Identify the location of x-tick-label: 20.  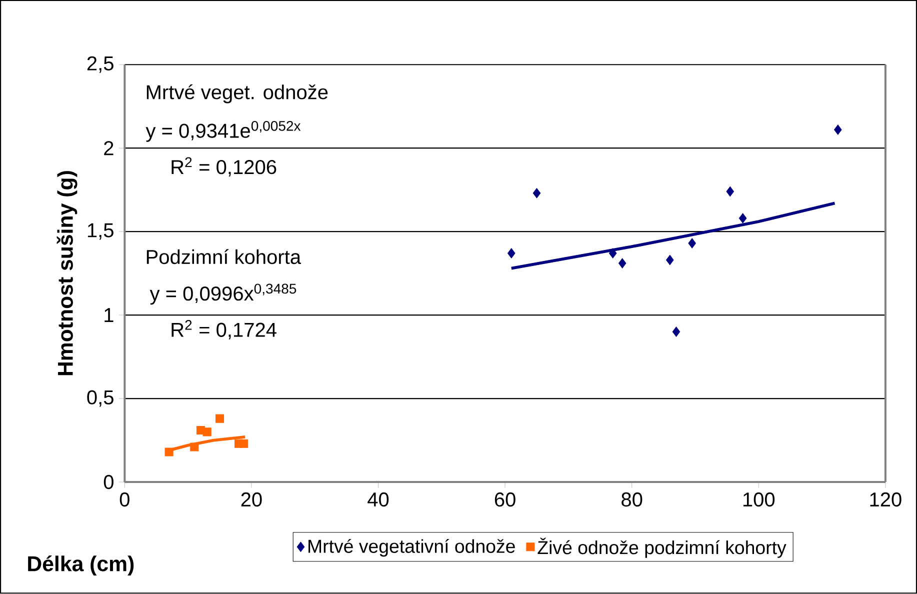
(251, 499).